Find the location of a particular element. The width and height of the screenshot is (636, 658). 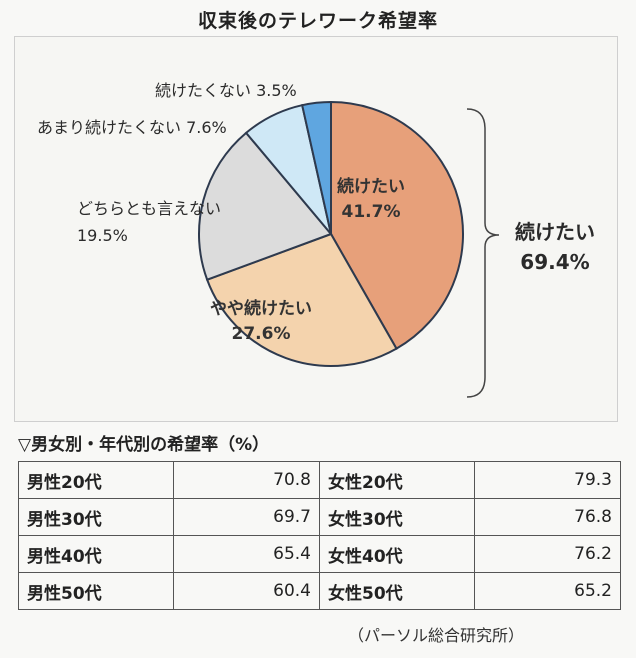

pie-slice-somewhat-continue is located at coordinates (301, 299).